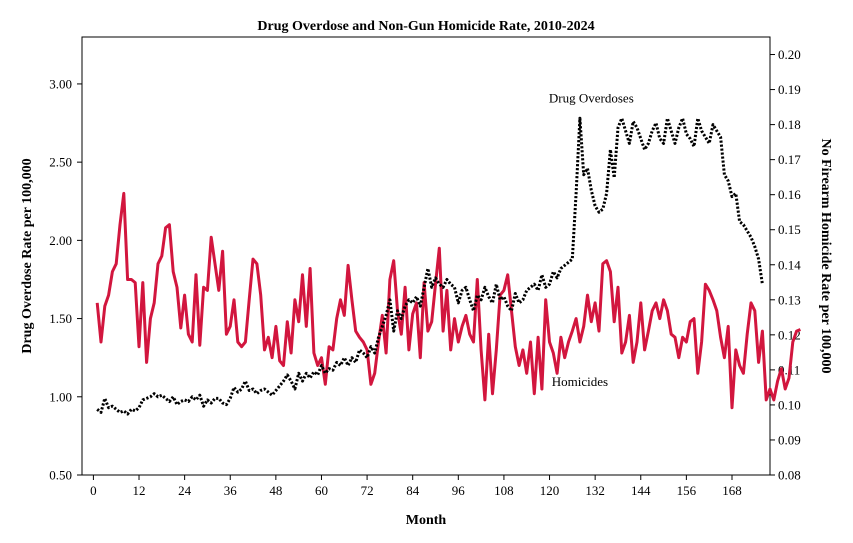  Describe the element at coordinates (27, 255) in the screenshot. I see `left-axis-title: Drug Overdose Rate per 100,000` at that location.